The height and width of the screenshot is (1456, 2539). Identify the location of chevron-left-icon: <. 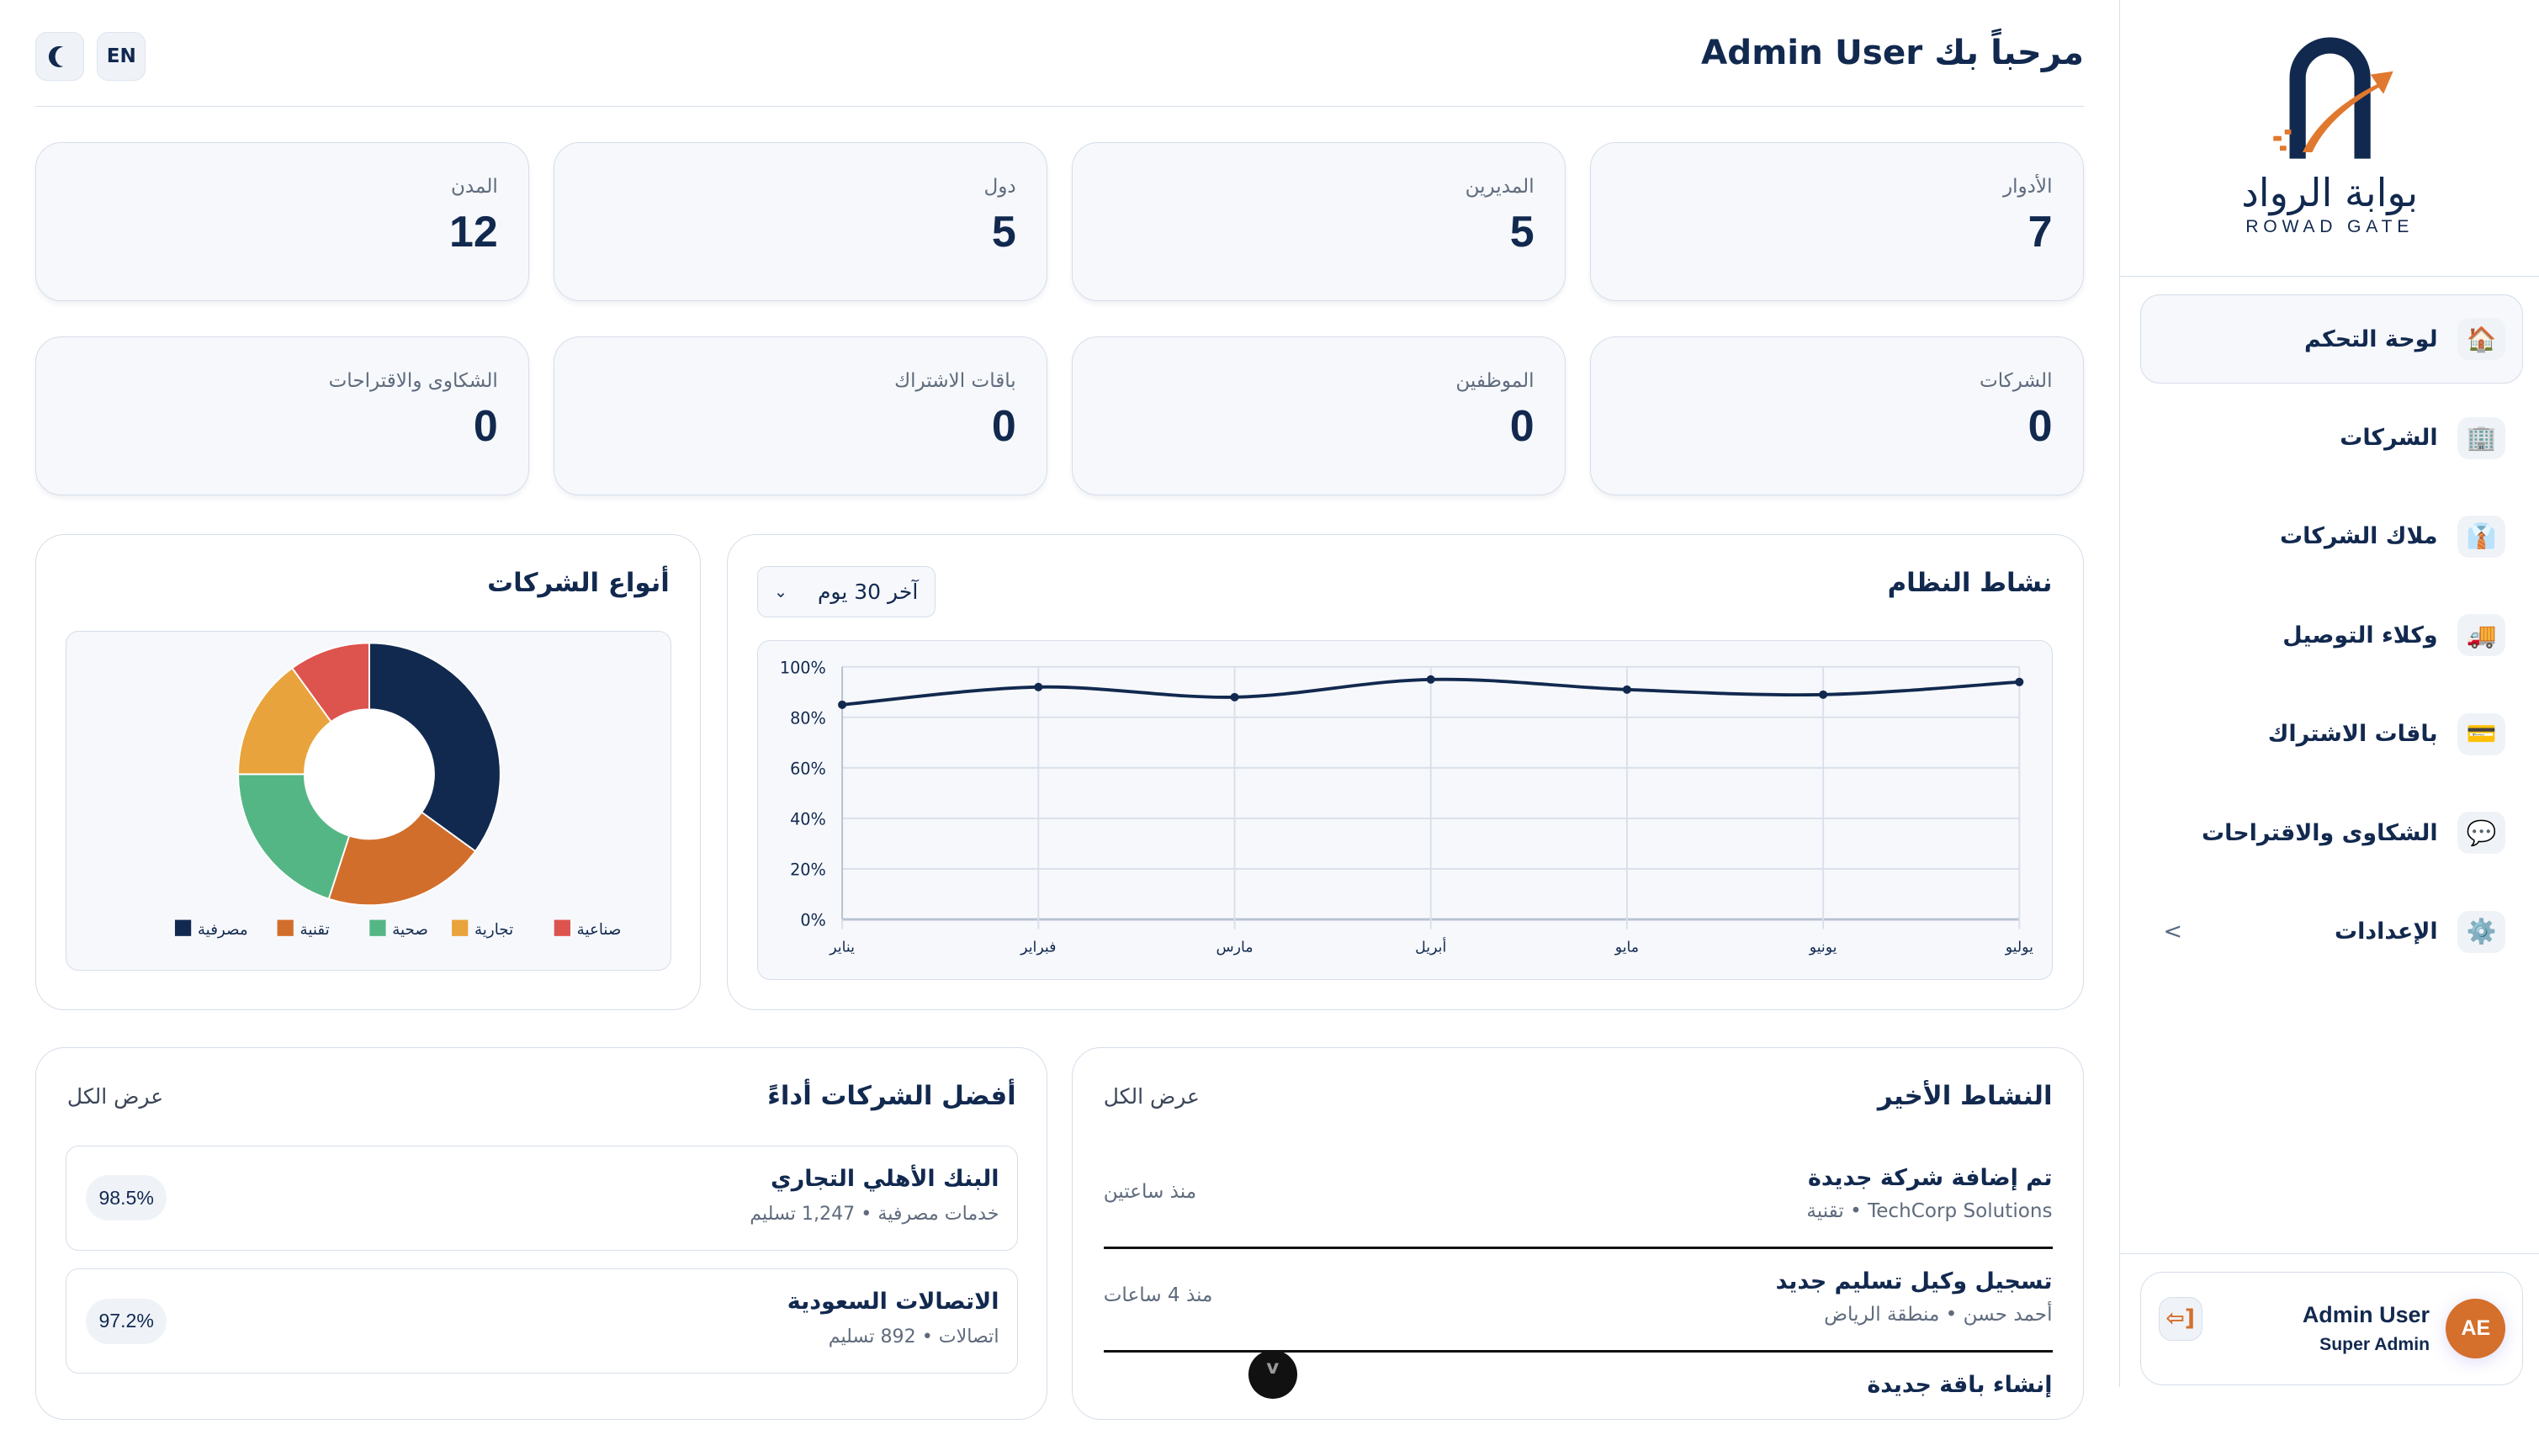
(2173, 932).